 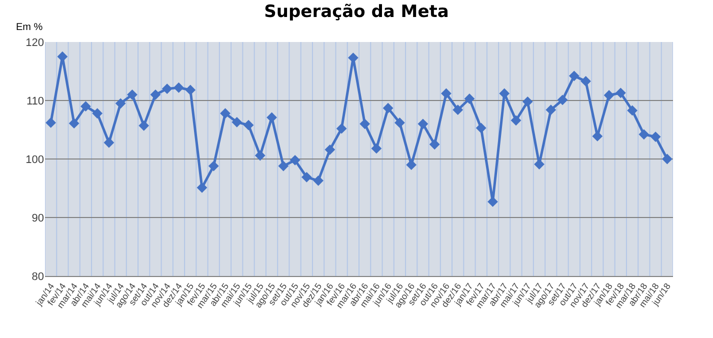 What do you see at coordinates (35, 42) in the screenshot?
I see `y-tick-label: 120` at bounding box center [35, 42].